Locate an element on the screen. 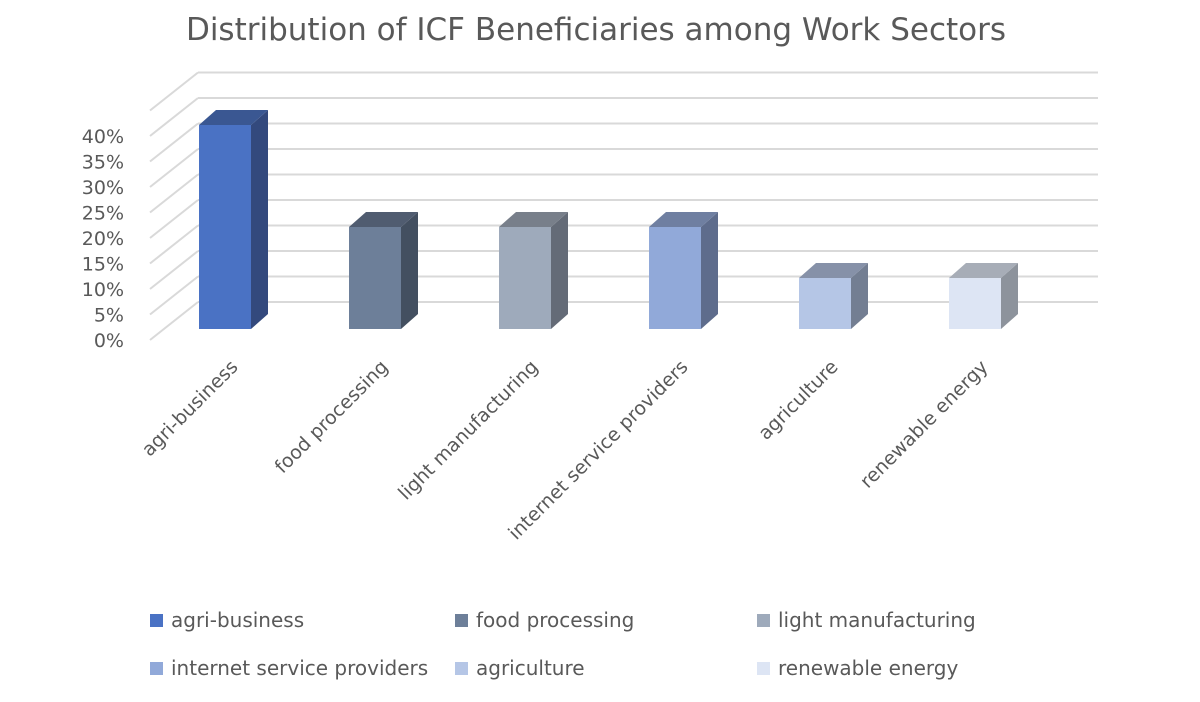  bar-agriculture is located at coordinates (825, 303).